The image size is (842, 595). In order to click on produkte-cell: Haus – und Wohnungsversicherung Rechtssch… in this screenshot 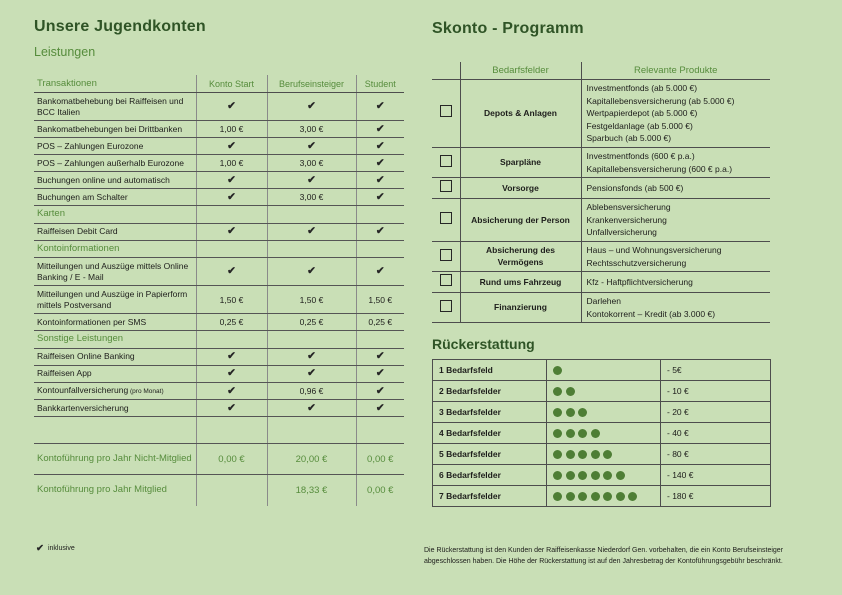, I will do `click(675, 257)`.